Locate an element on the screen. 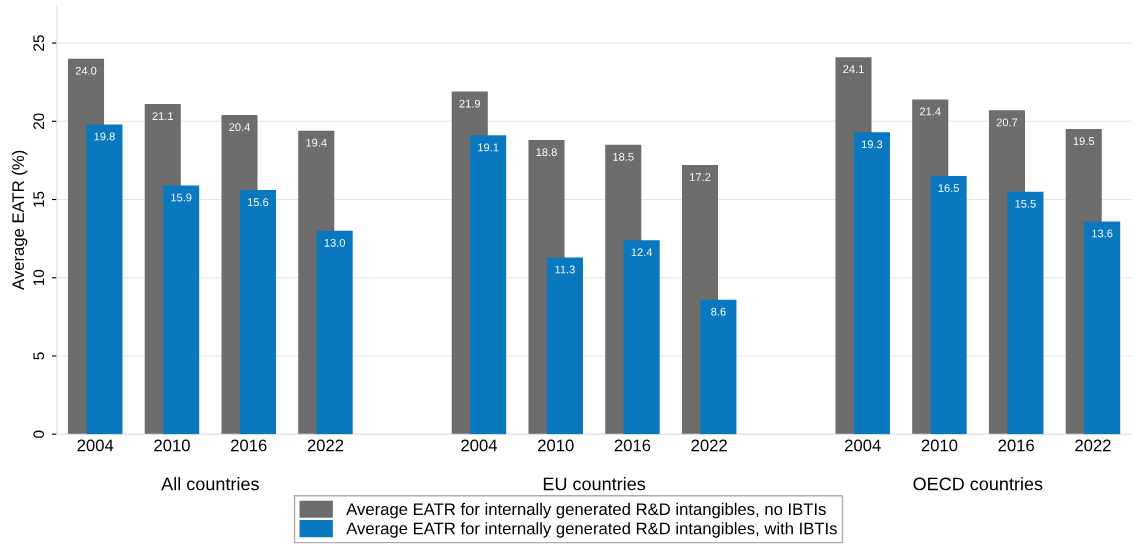 The width and height of the screenshot is (1137, 551). data-label: 19.1 is located at coordinates (488, 147).